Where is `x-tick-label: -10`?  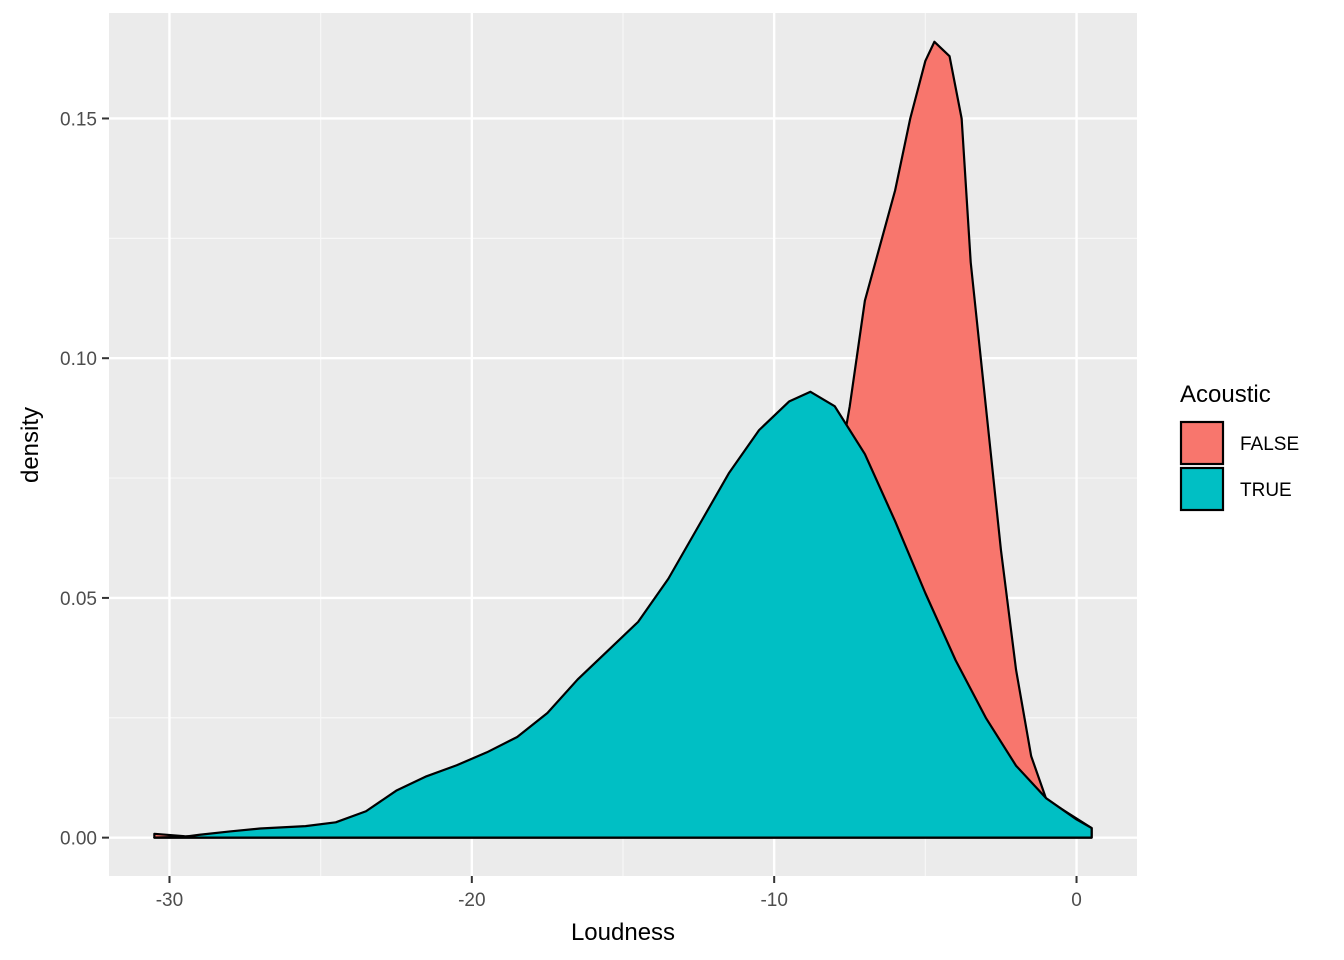
x-tick-label: -10 is located at coordinates (773, 900).